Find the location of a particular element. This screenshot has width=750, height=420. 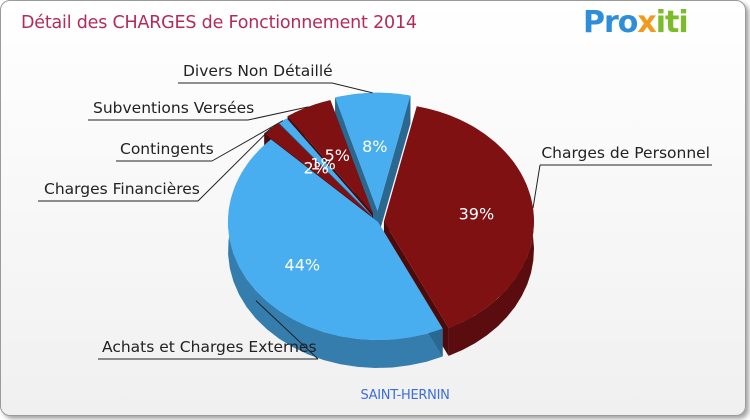

slice-percent-label: 5% is located at coordinates (337, 155).